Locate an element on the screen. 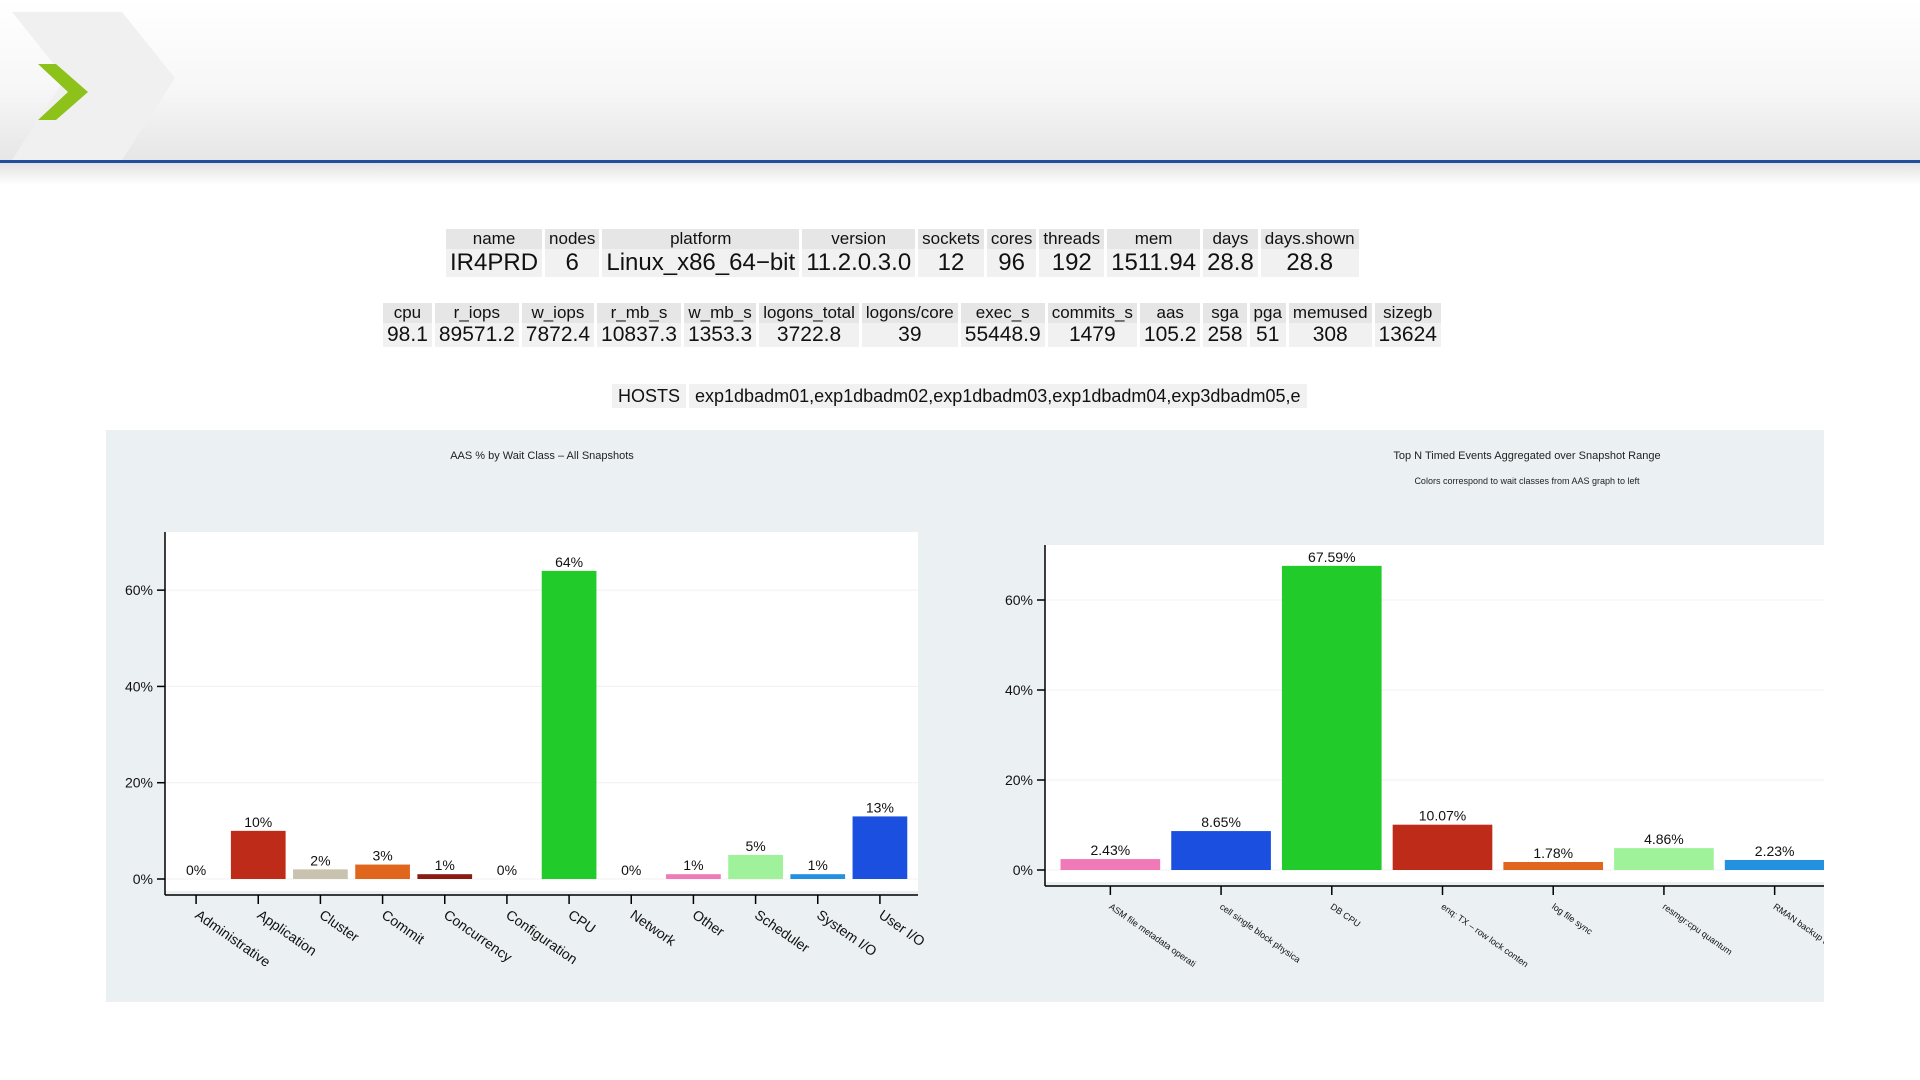 The width and height of the screenshot is (1920, 1080). aas-chart-data-label-10: 1% is located at coordinates (818, 865).